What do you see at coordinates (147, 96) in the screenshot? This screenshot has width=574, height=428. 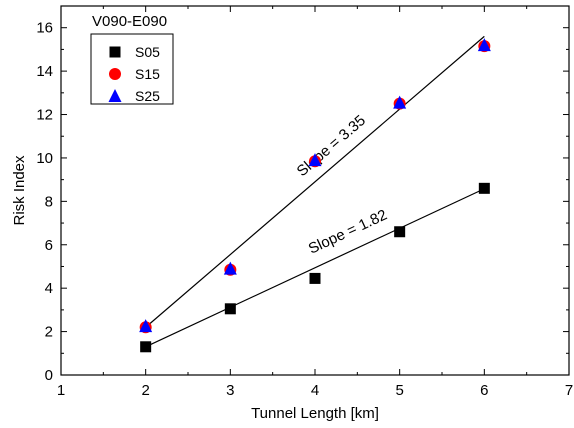 I see `legend-label-s25: S25` at bounding box center [147, 96].